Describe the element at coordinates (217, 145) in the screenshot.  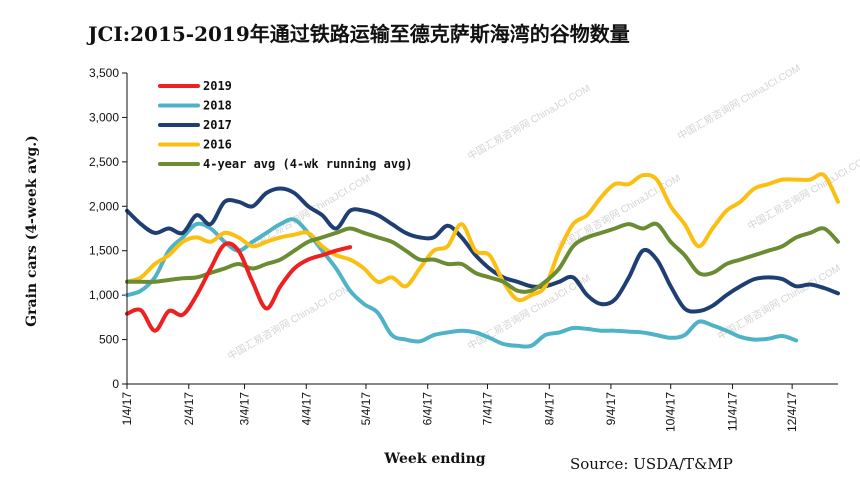
I see `legend-label: 2016` at that location.